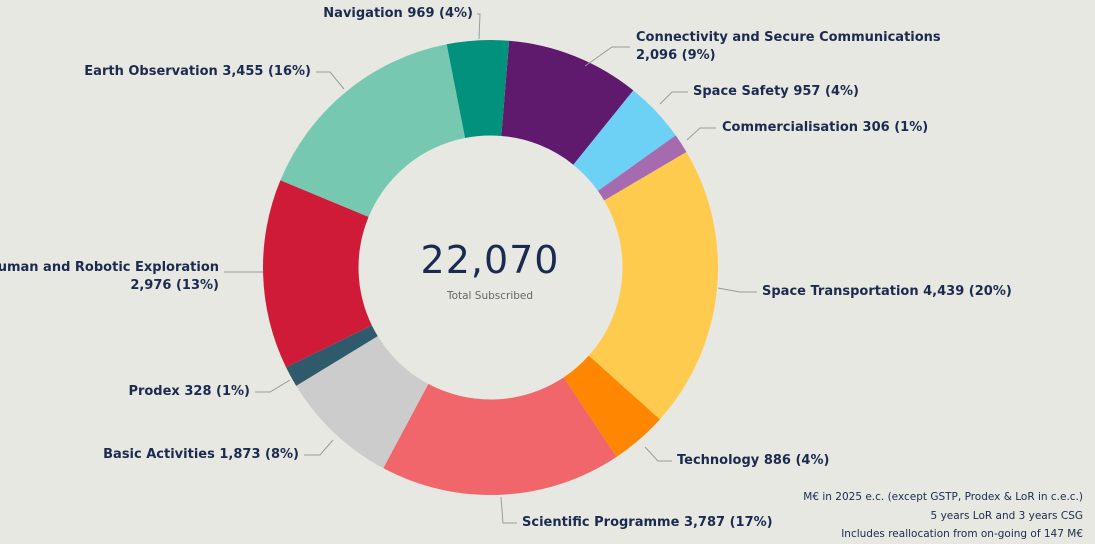 This screenshot has width=1095, height=544. Describe the element at coordinates (317, 274) in the screenshot. I see `donut-slice-human-and-robotic-exploration` at that location.